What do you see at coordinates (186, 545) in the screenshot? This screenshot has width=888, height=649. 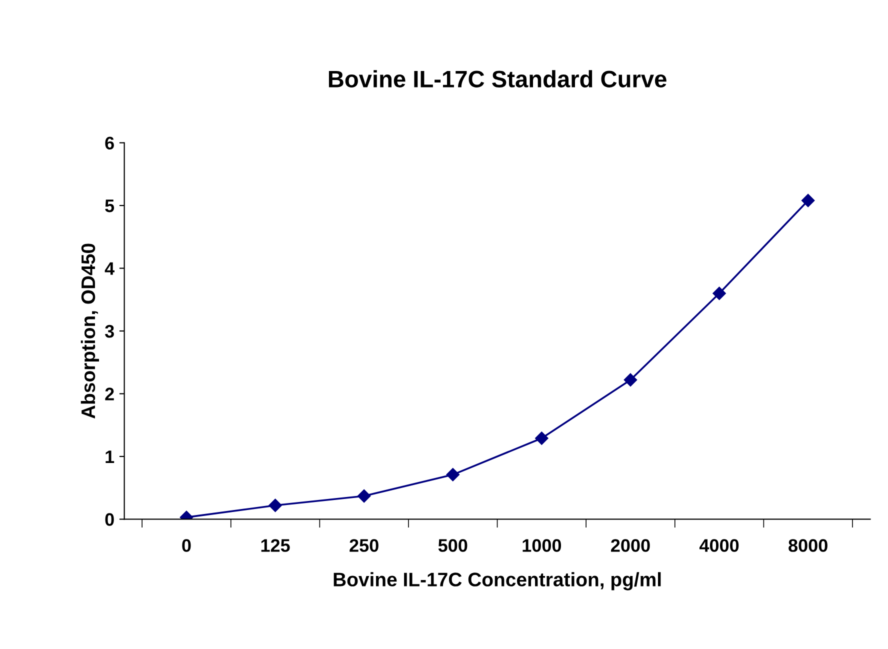 I see `x-tick-label: 0` at bounding box center [186, 545].